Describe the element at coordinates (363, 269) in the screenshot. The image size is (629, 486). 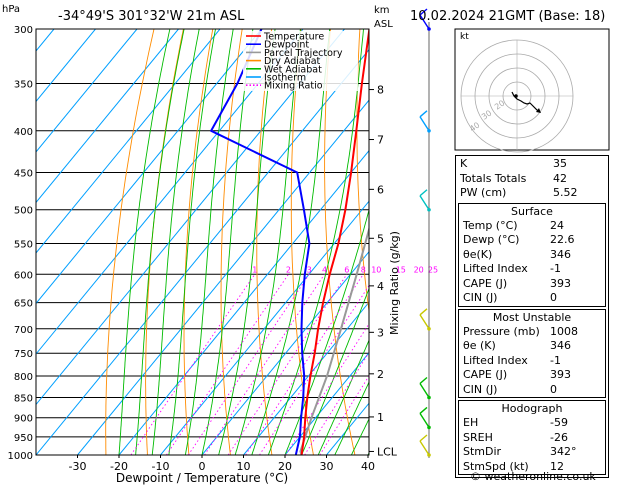
I see `mixing-ratio-label: 8` at that location.